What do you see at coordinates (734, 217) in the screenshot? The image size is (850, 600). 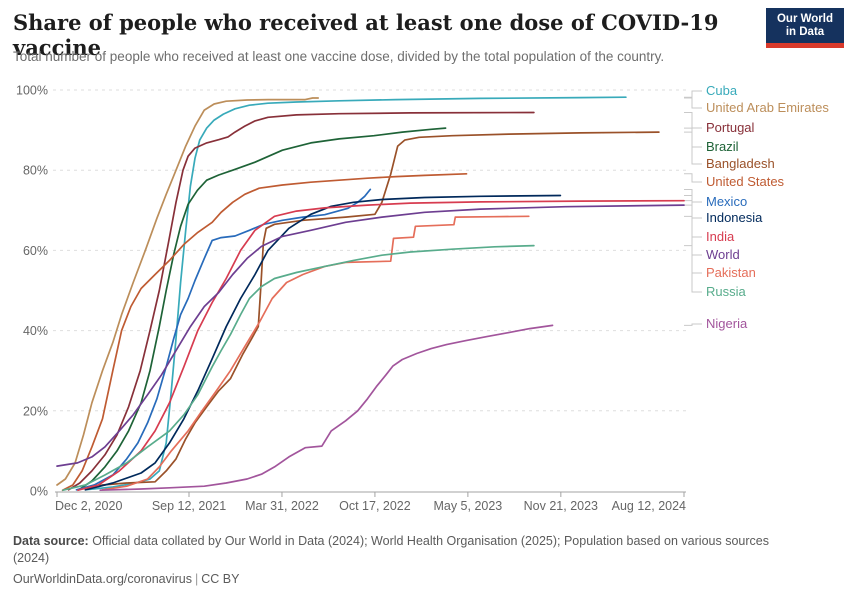 I see `legend-item-indonesia: Indonesia` at bounding box center [734, 217].